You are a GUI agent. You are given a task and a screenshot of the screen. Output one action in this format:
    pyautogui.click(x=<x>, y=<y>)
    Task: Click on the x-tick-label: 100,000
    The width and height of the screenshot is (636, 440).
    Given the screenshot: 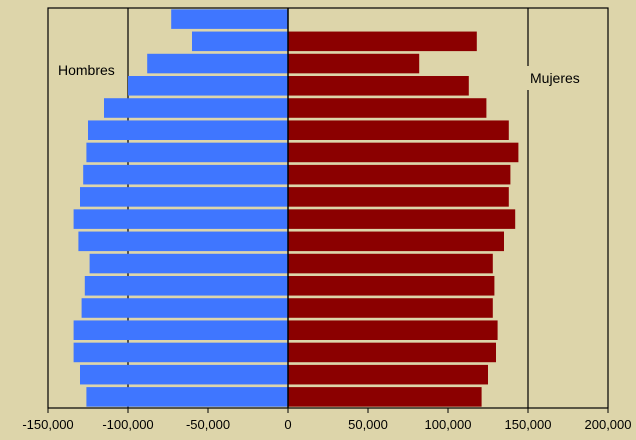 What is the action you would take?
    pyautogui.click(x=448, y=424)
    